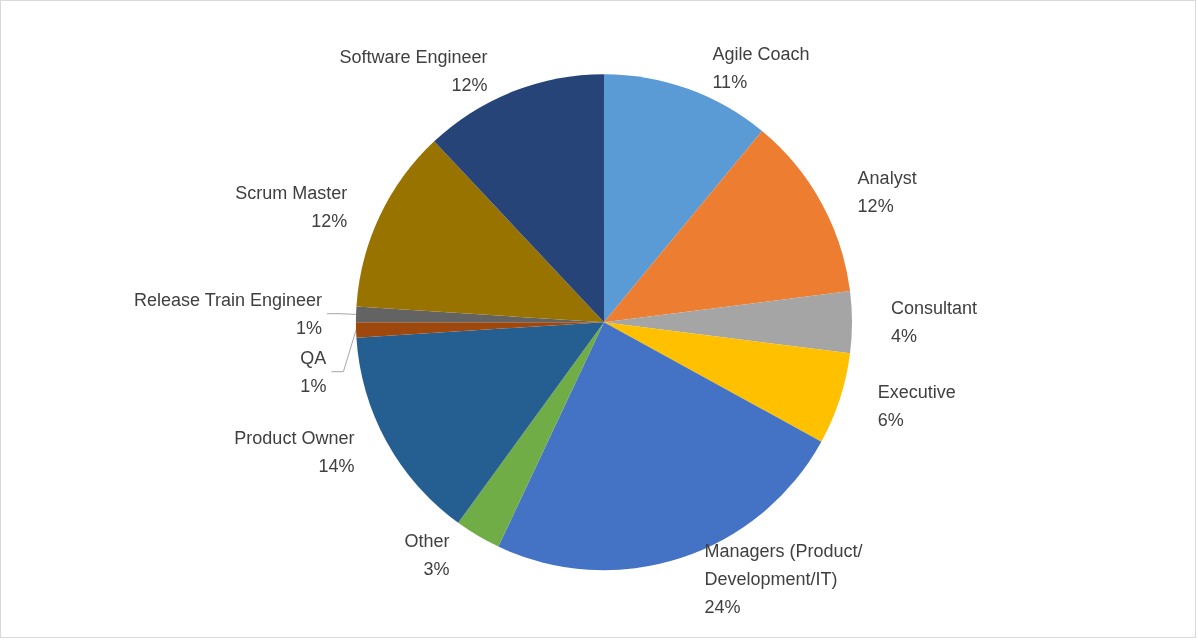 The width and height of the screenshot is (1198, 640). I want to click on slice-label: Analyst, so click(887, 178).